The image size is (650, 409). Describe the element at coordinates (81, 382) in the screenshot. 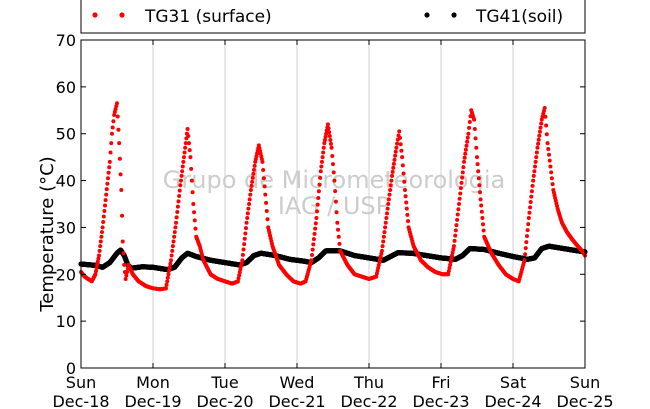

I see `x-tick-label-day: Sun` at that location.